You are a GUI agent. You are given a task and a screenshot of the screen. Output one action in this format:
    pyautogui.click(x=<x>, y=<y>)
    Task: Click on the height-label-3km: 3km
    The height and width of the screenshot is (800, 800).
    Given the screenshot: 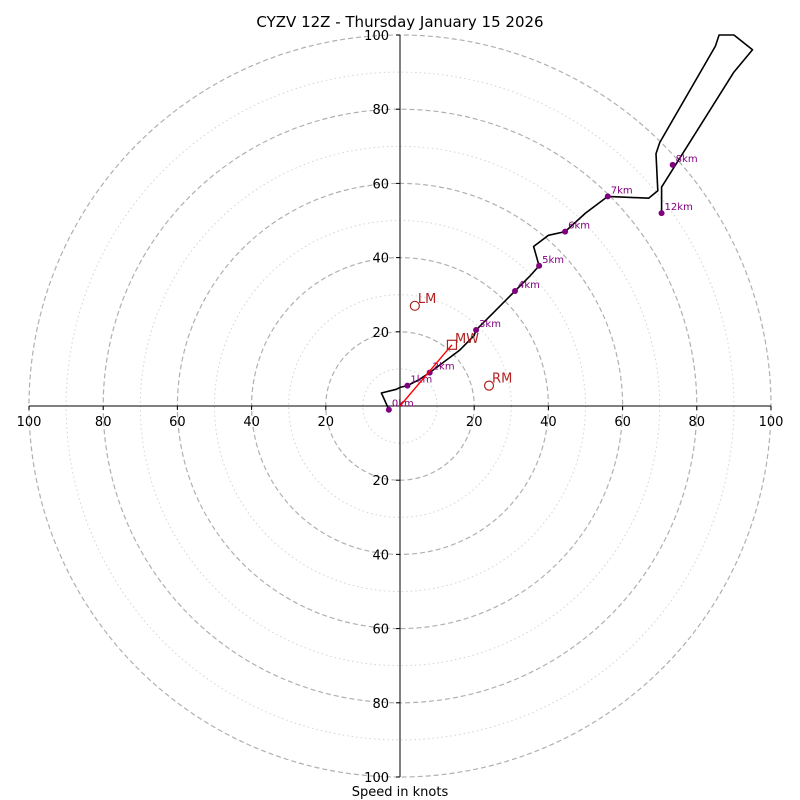 What is the action you would take?
    pyautogui.click(x=490, y=324)
    